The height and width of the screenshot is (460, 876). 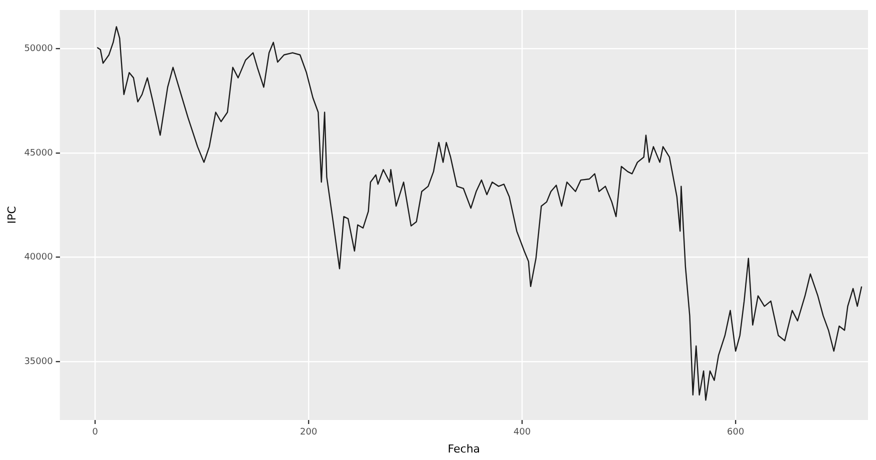 What do you see at coordinates (39, 49) in the screenshot?
I see `y-tick-label: 50000` at bounding box center [39, 49].